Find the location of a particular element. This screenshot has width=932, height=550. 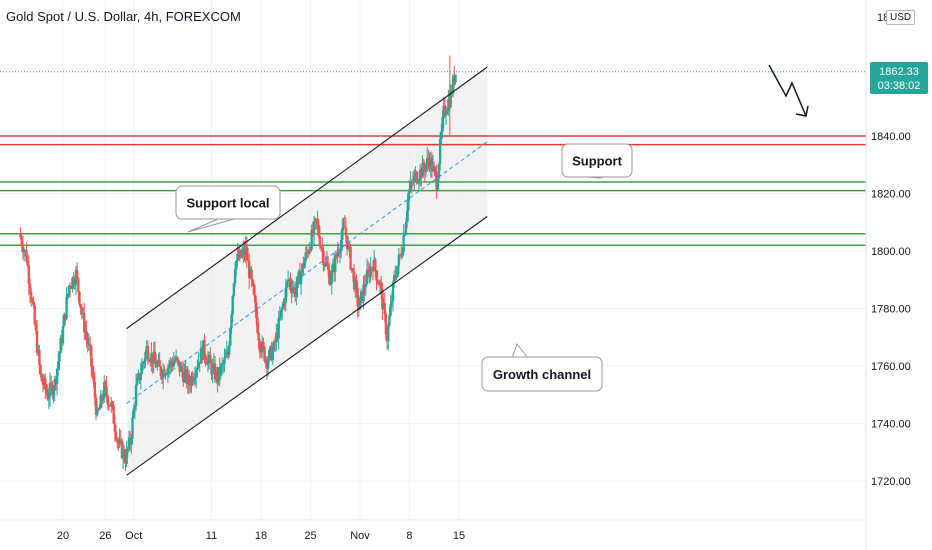

currency-button: USD is located at coordinates (901, 17).